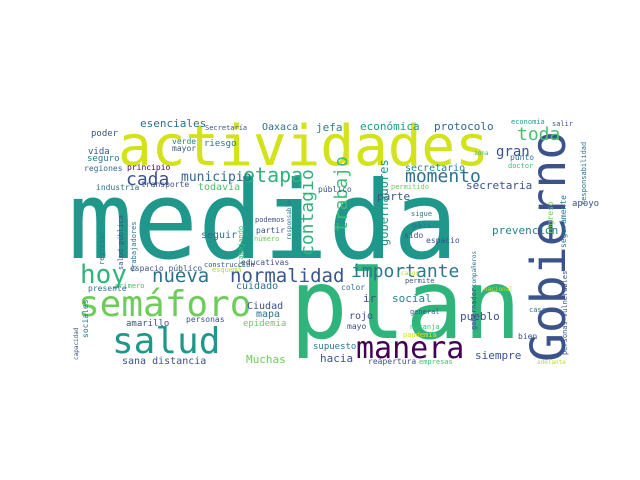 The height and width of the screenshot is (480, 640). Describe the element at coordinates (303, 146) in the screenshot. I see `word-actividades: actividades` at that location.